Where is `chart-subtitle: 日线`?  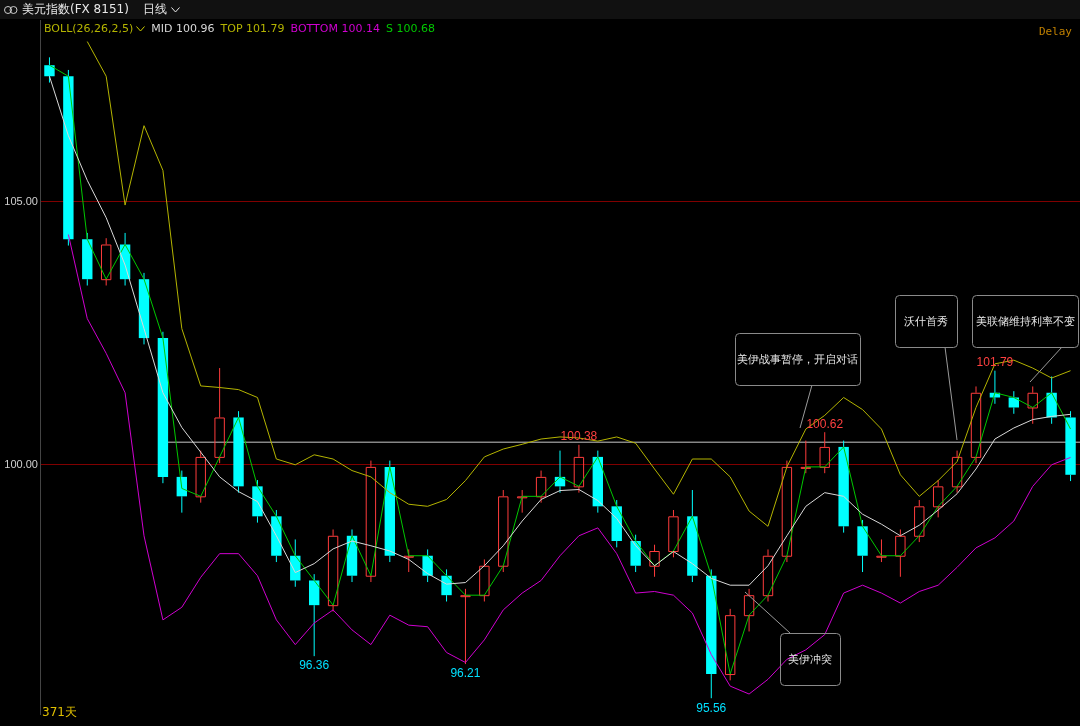
chart-subtitle: 日线 is located at coordinates (154, 9).